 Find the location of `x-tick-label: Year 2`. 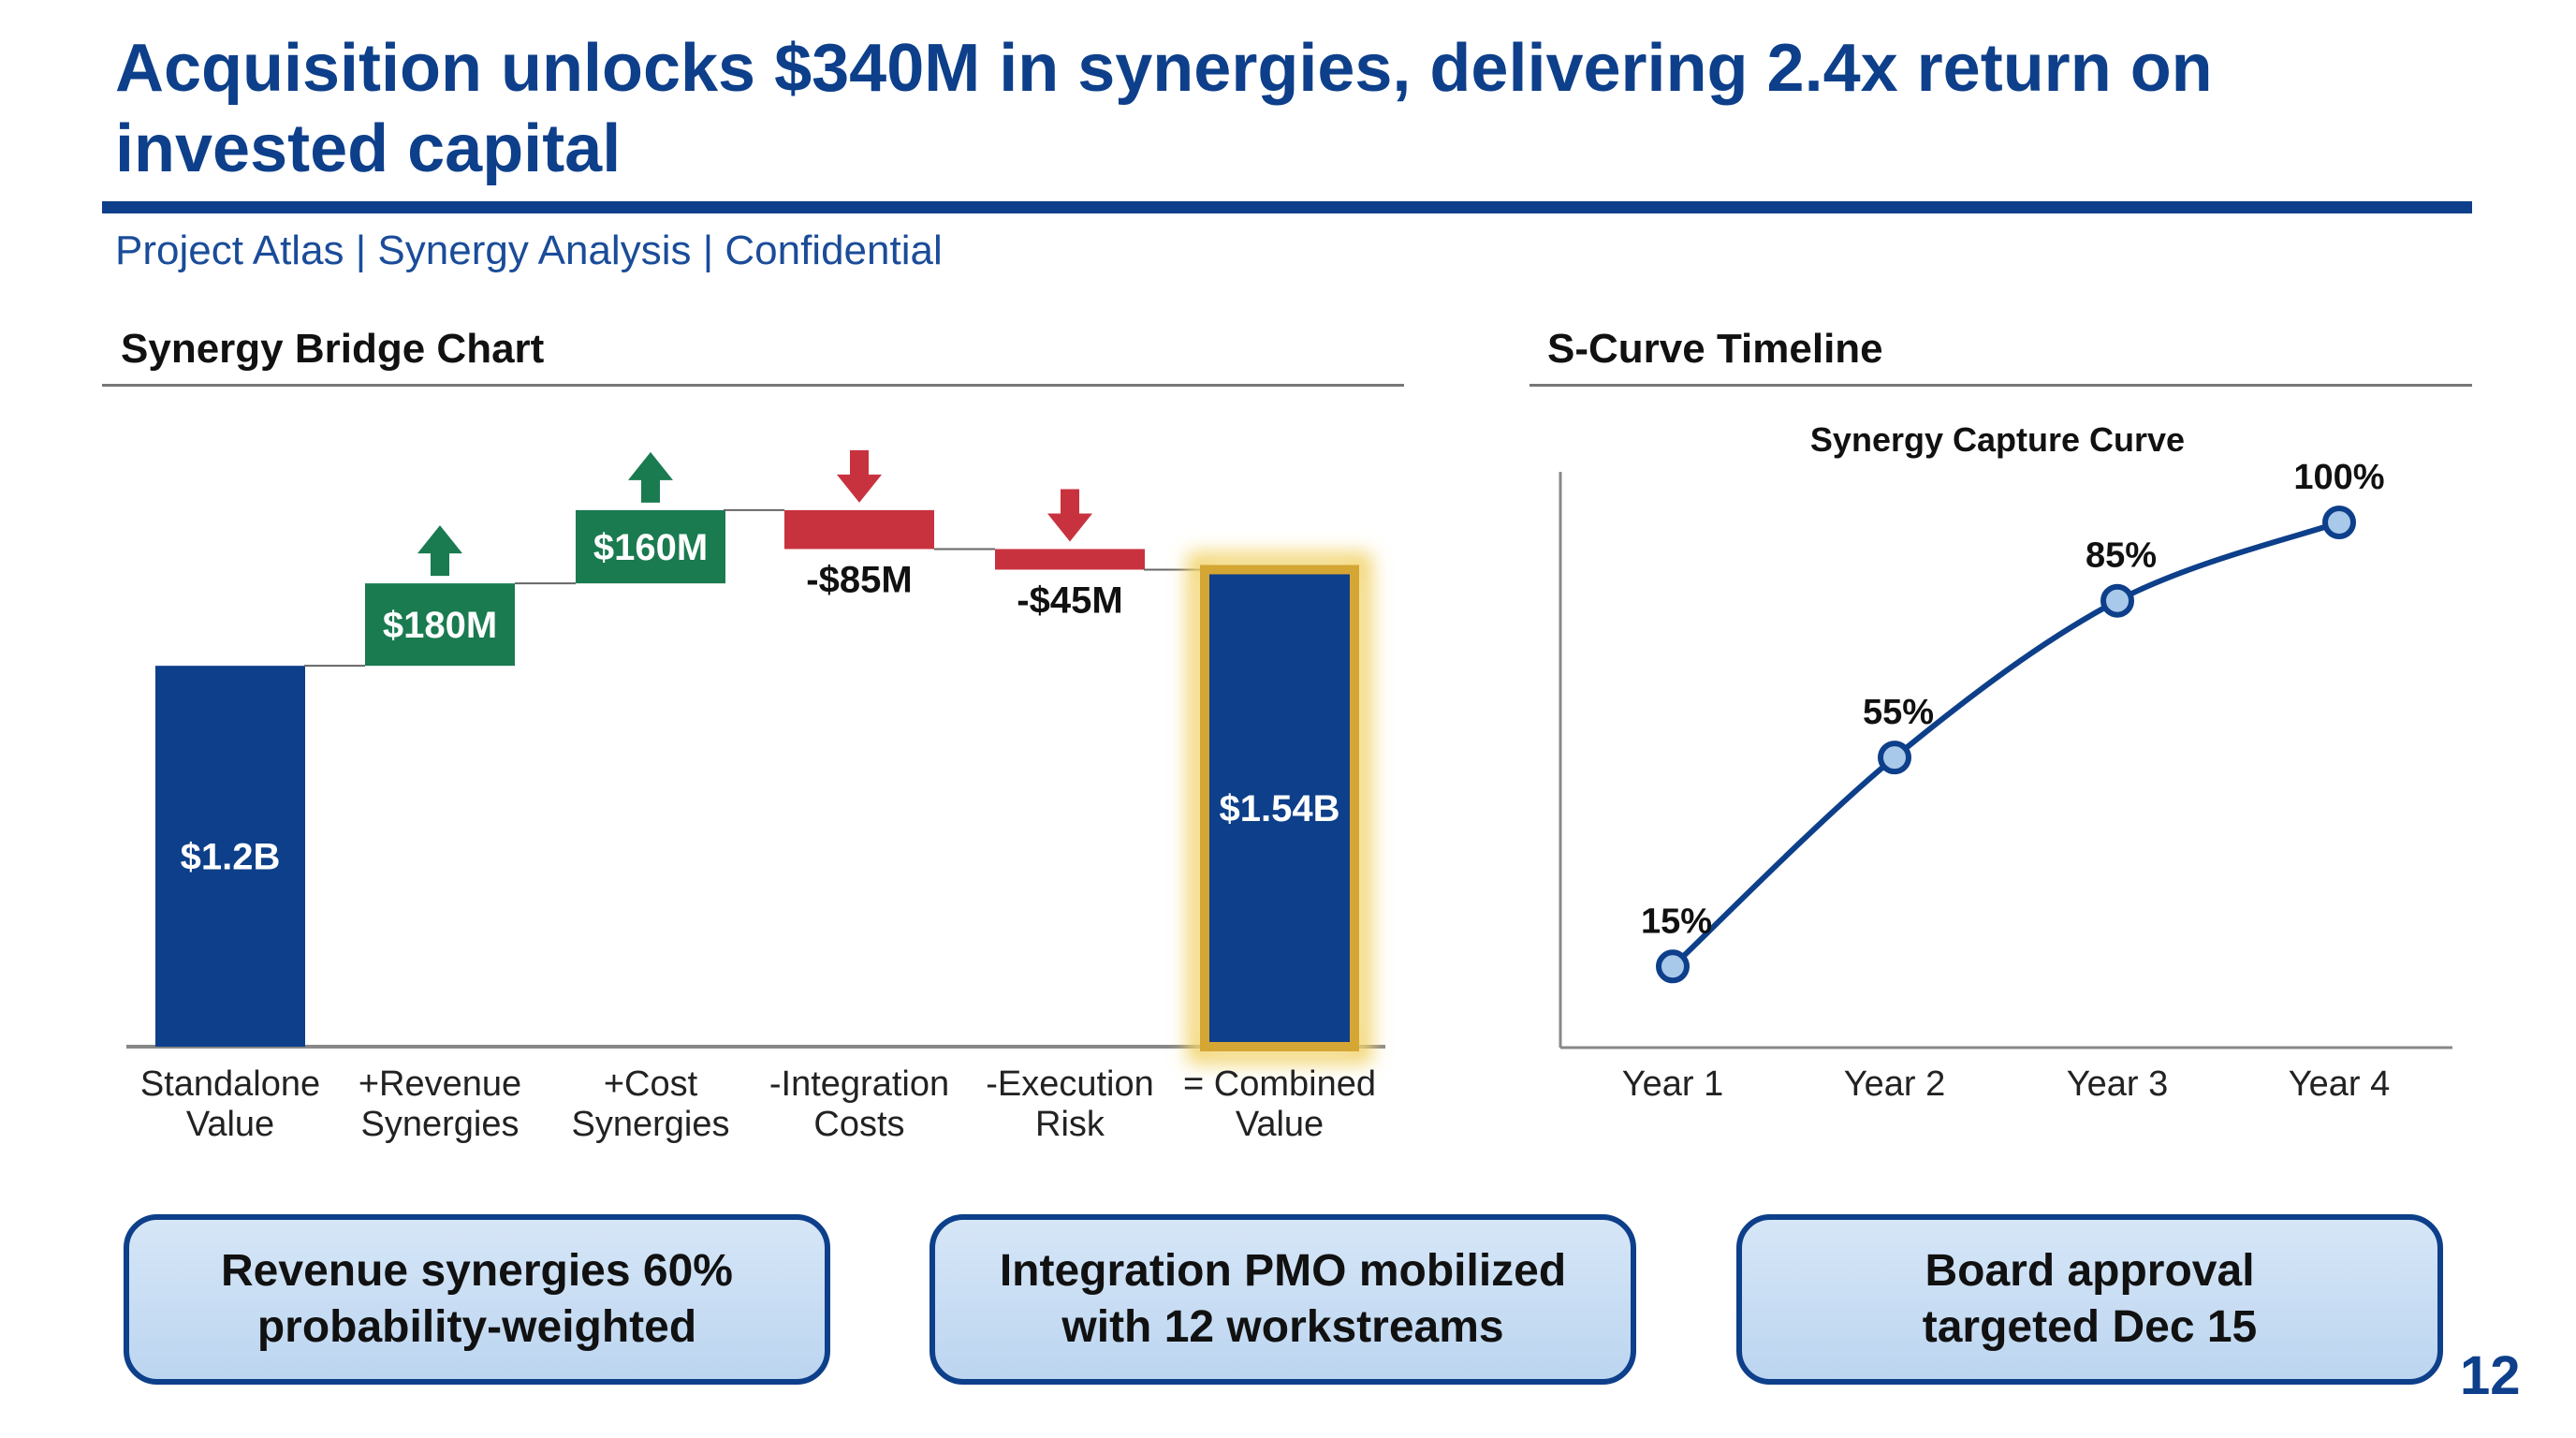

x-tick-label: Year 2 is located at coordinates (1894, 1084).